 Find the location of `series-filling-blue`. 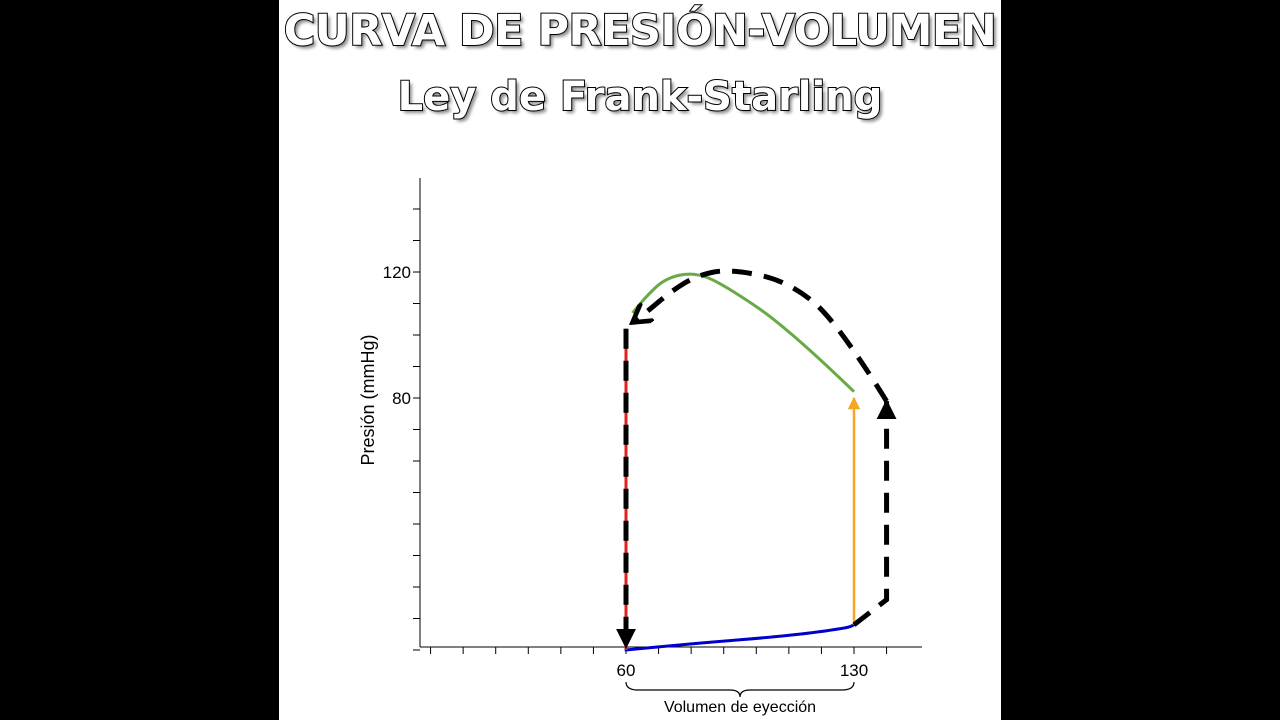

series-filling-blue is located at coordinates (740, 637).